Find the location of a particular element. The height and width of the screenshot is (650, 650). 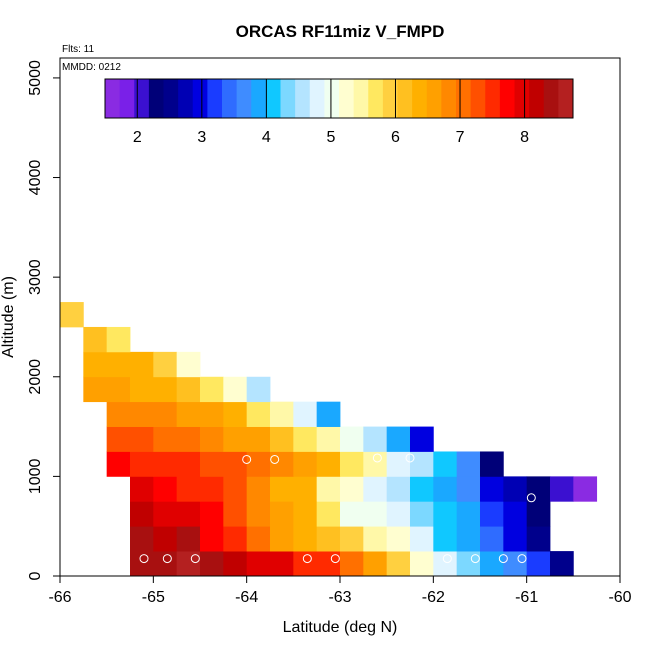

colorbar-tick-label: 8 is located at coordinates (524, 137).